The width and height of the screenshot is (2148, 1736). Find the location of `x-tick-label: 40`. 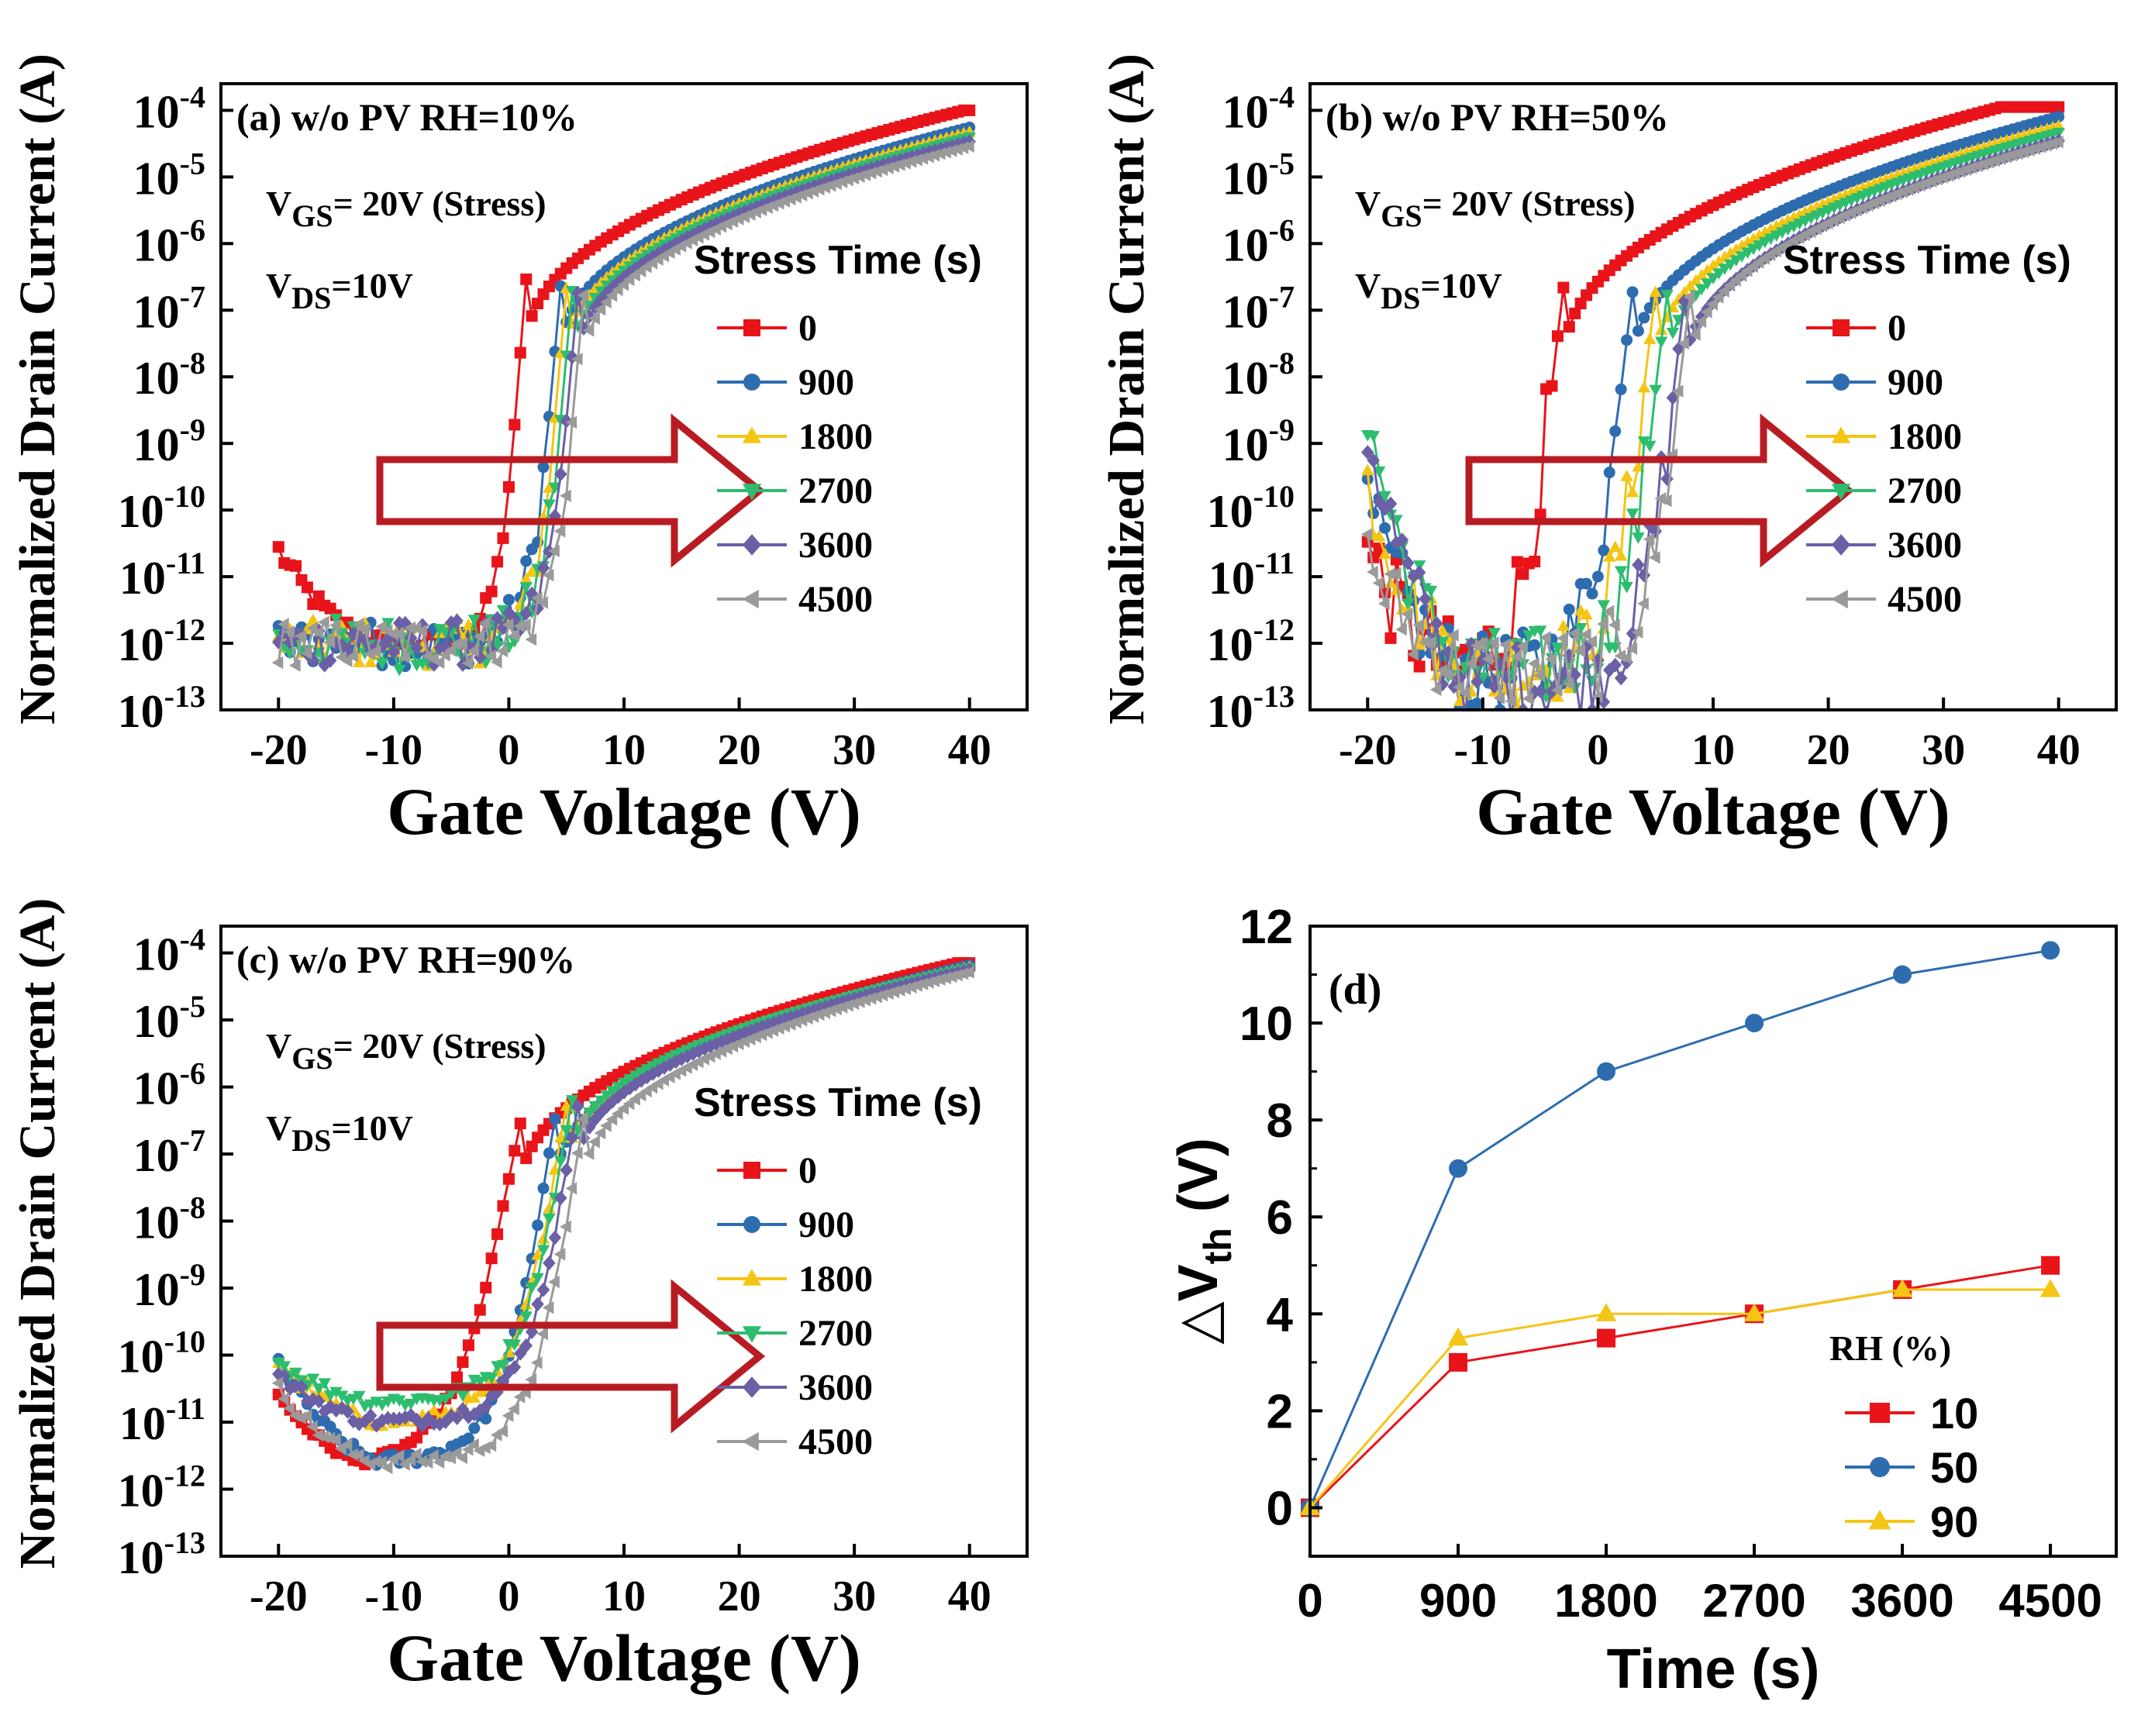

x-tick-label: 40 is located at coordinates (969, 750).